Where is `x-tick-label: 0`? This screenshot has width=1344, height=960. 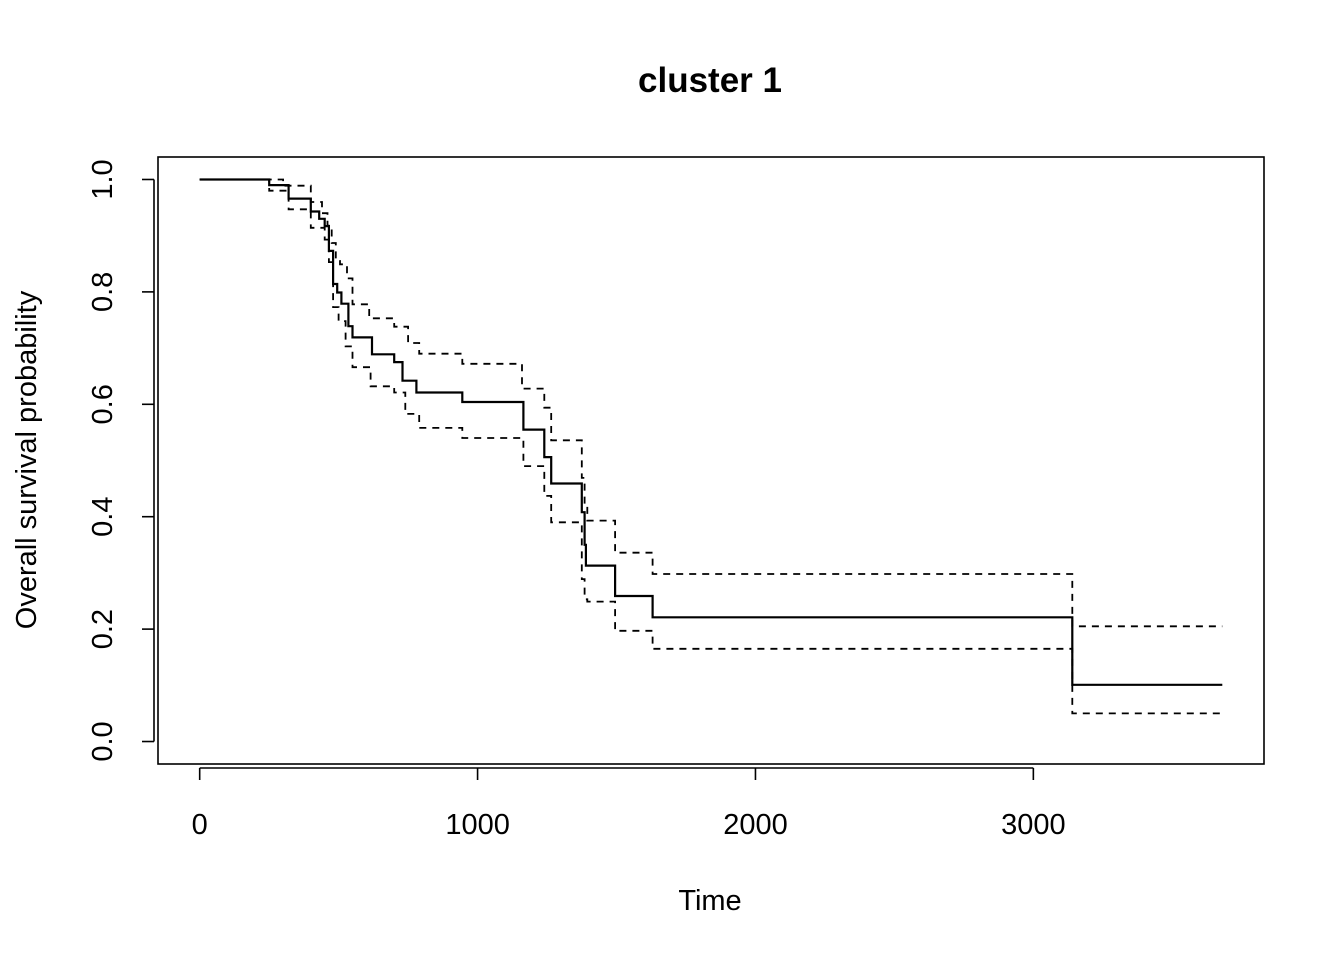 x-tick-label: 0 is located at coordinates (200, 825).